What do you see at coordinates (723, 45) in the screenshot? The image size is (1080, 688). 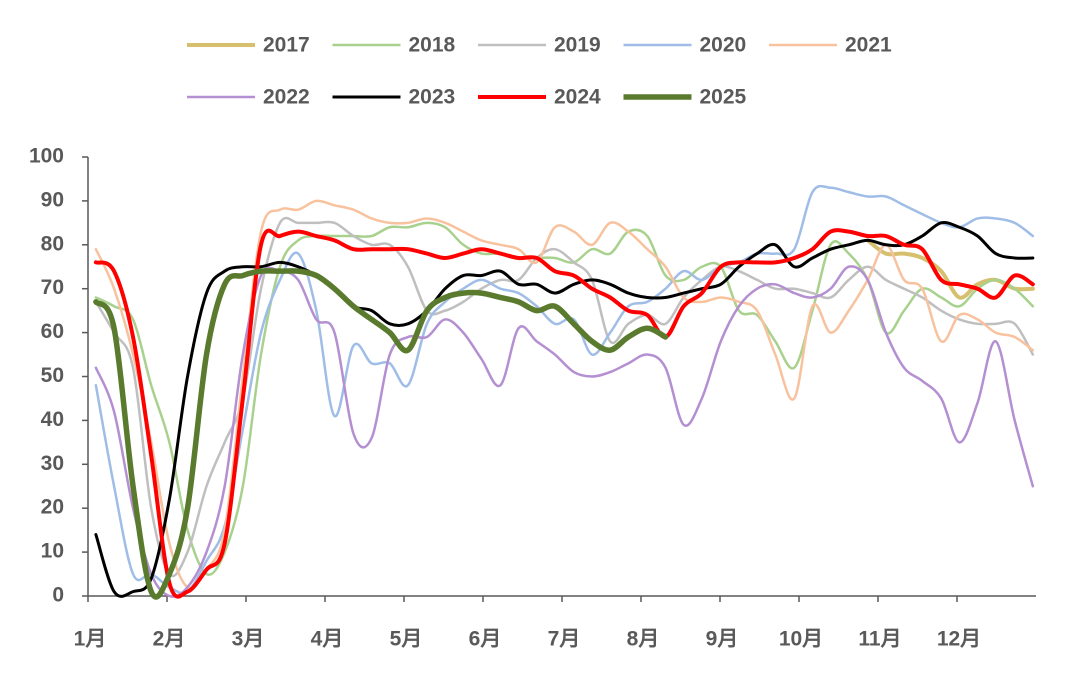 I see `legend-label: 2020` at bounding box center [723, 45].